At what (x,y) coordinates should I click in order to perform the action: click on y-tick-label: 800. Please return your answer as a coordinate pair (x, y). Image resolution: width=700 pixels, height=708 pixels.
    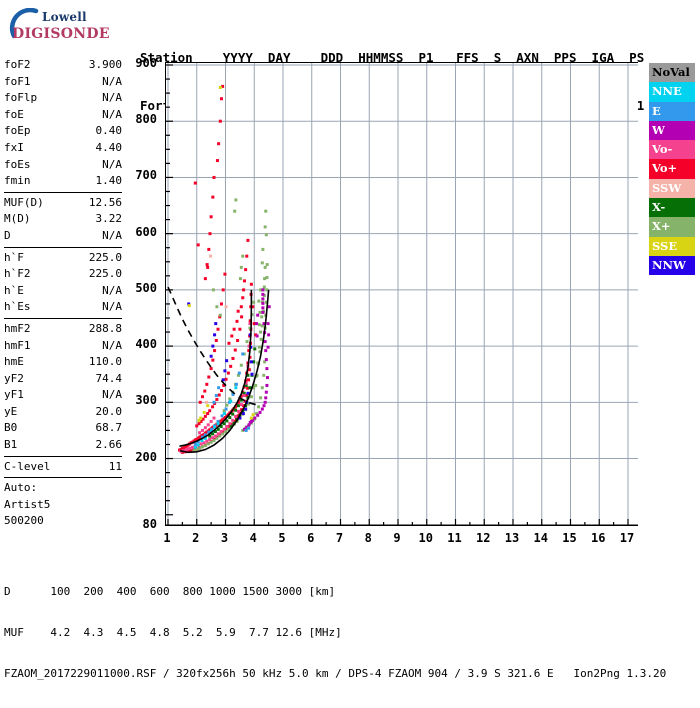
    Looking at the image, I should click on (146, 119).